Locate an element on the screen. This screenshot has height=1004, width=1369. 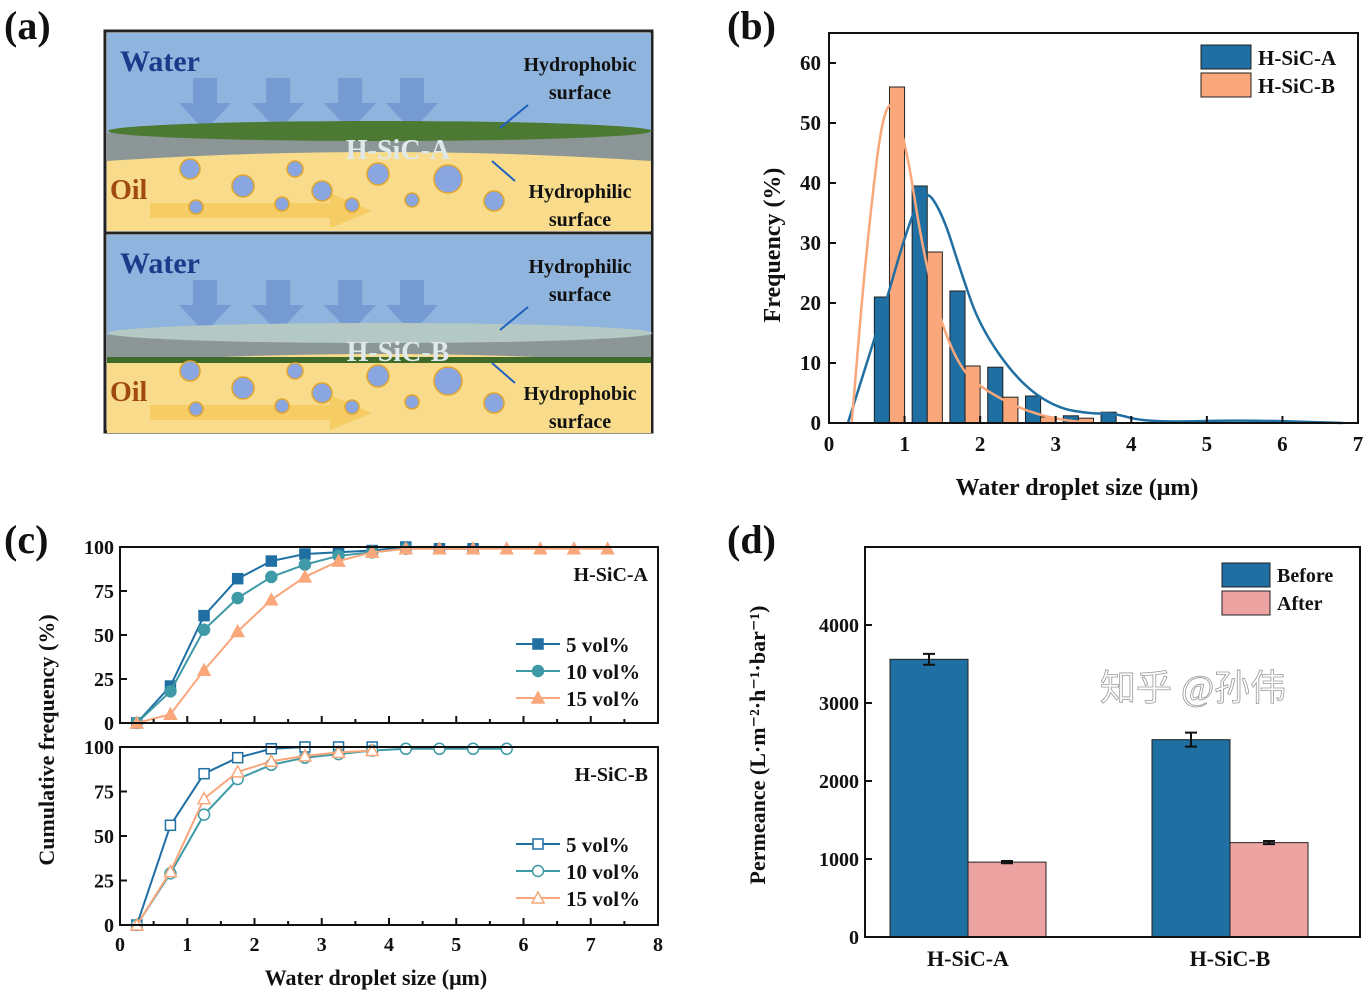
series-H-SiC-B-5 vol% is located at coordinates (254, 836).